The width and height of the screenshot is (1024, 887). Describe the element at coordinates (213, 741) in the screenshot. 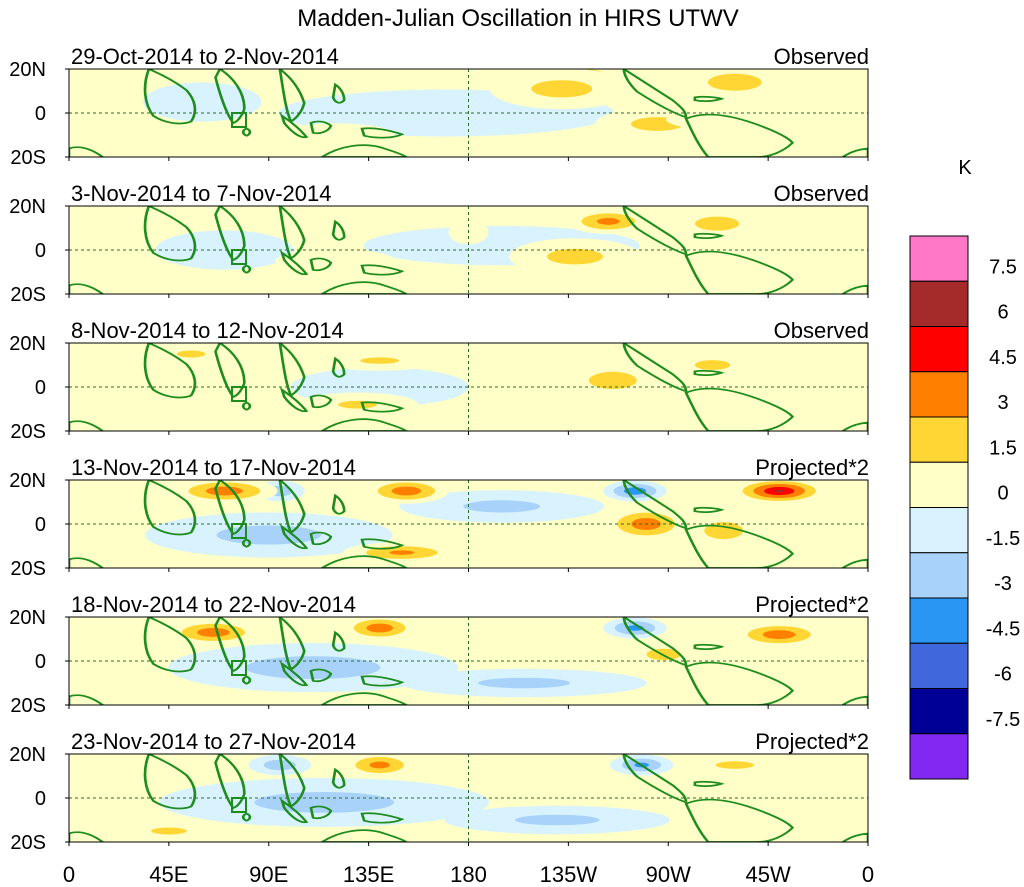

I see `panel-date-range: 23-Nov-2014 to 27-Nov-2014` at that location.